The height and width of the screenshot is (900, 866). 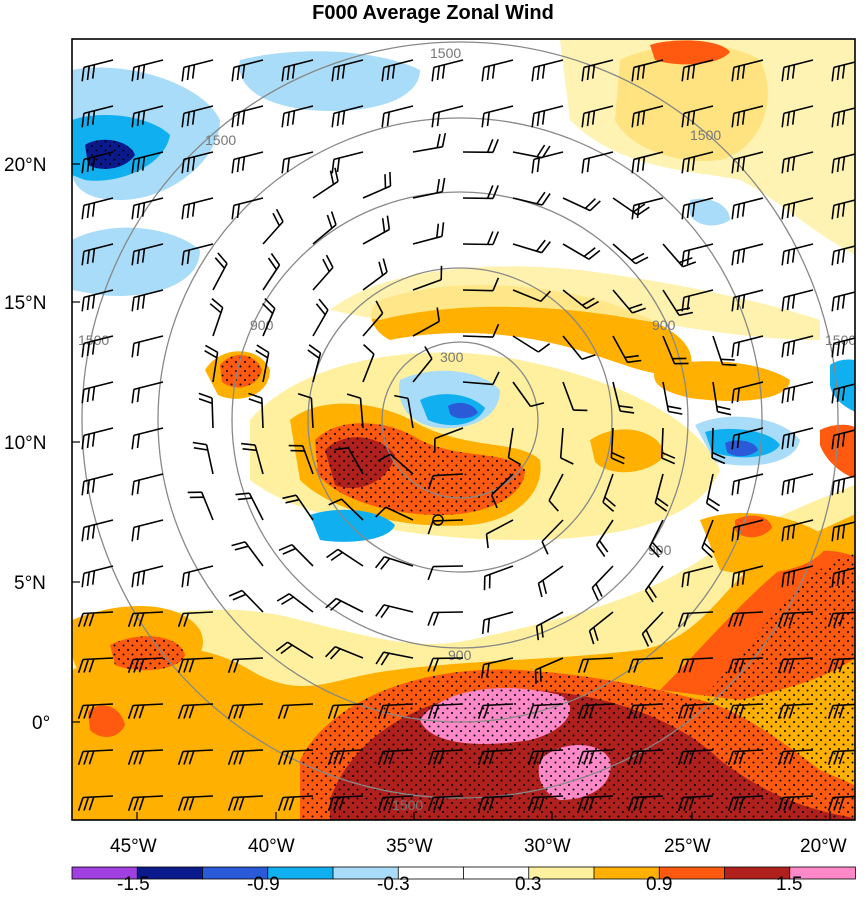 I want to click on lon-label-25w: 25°W, so click(x=687, y=846).